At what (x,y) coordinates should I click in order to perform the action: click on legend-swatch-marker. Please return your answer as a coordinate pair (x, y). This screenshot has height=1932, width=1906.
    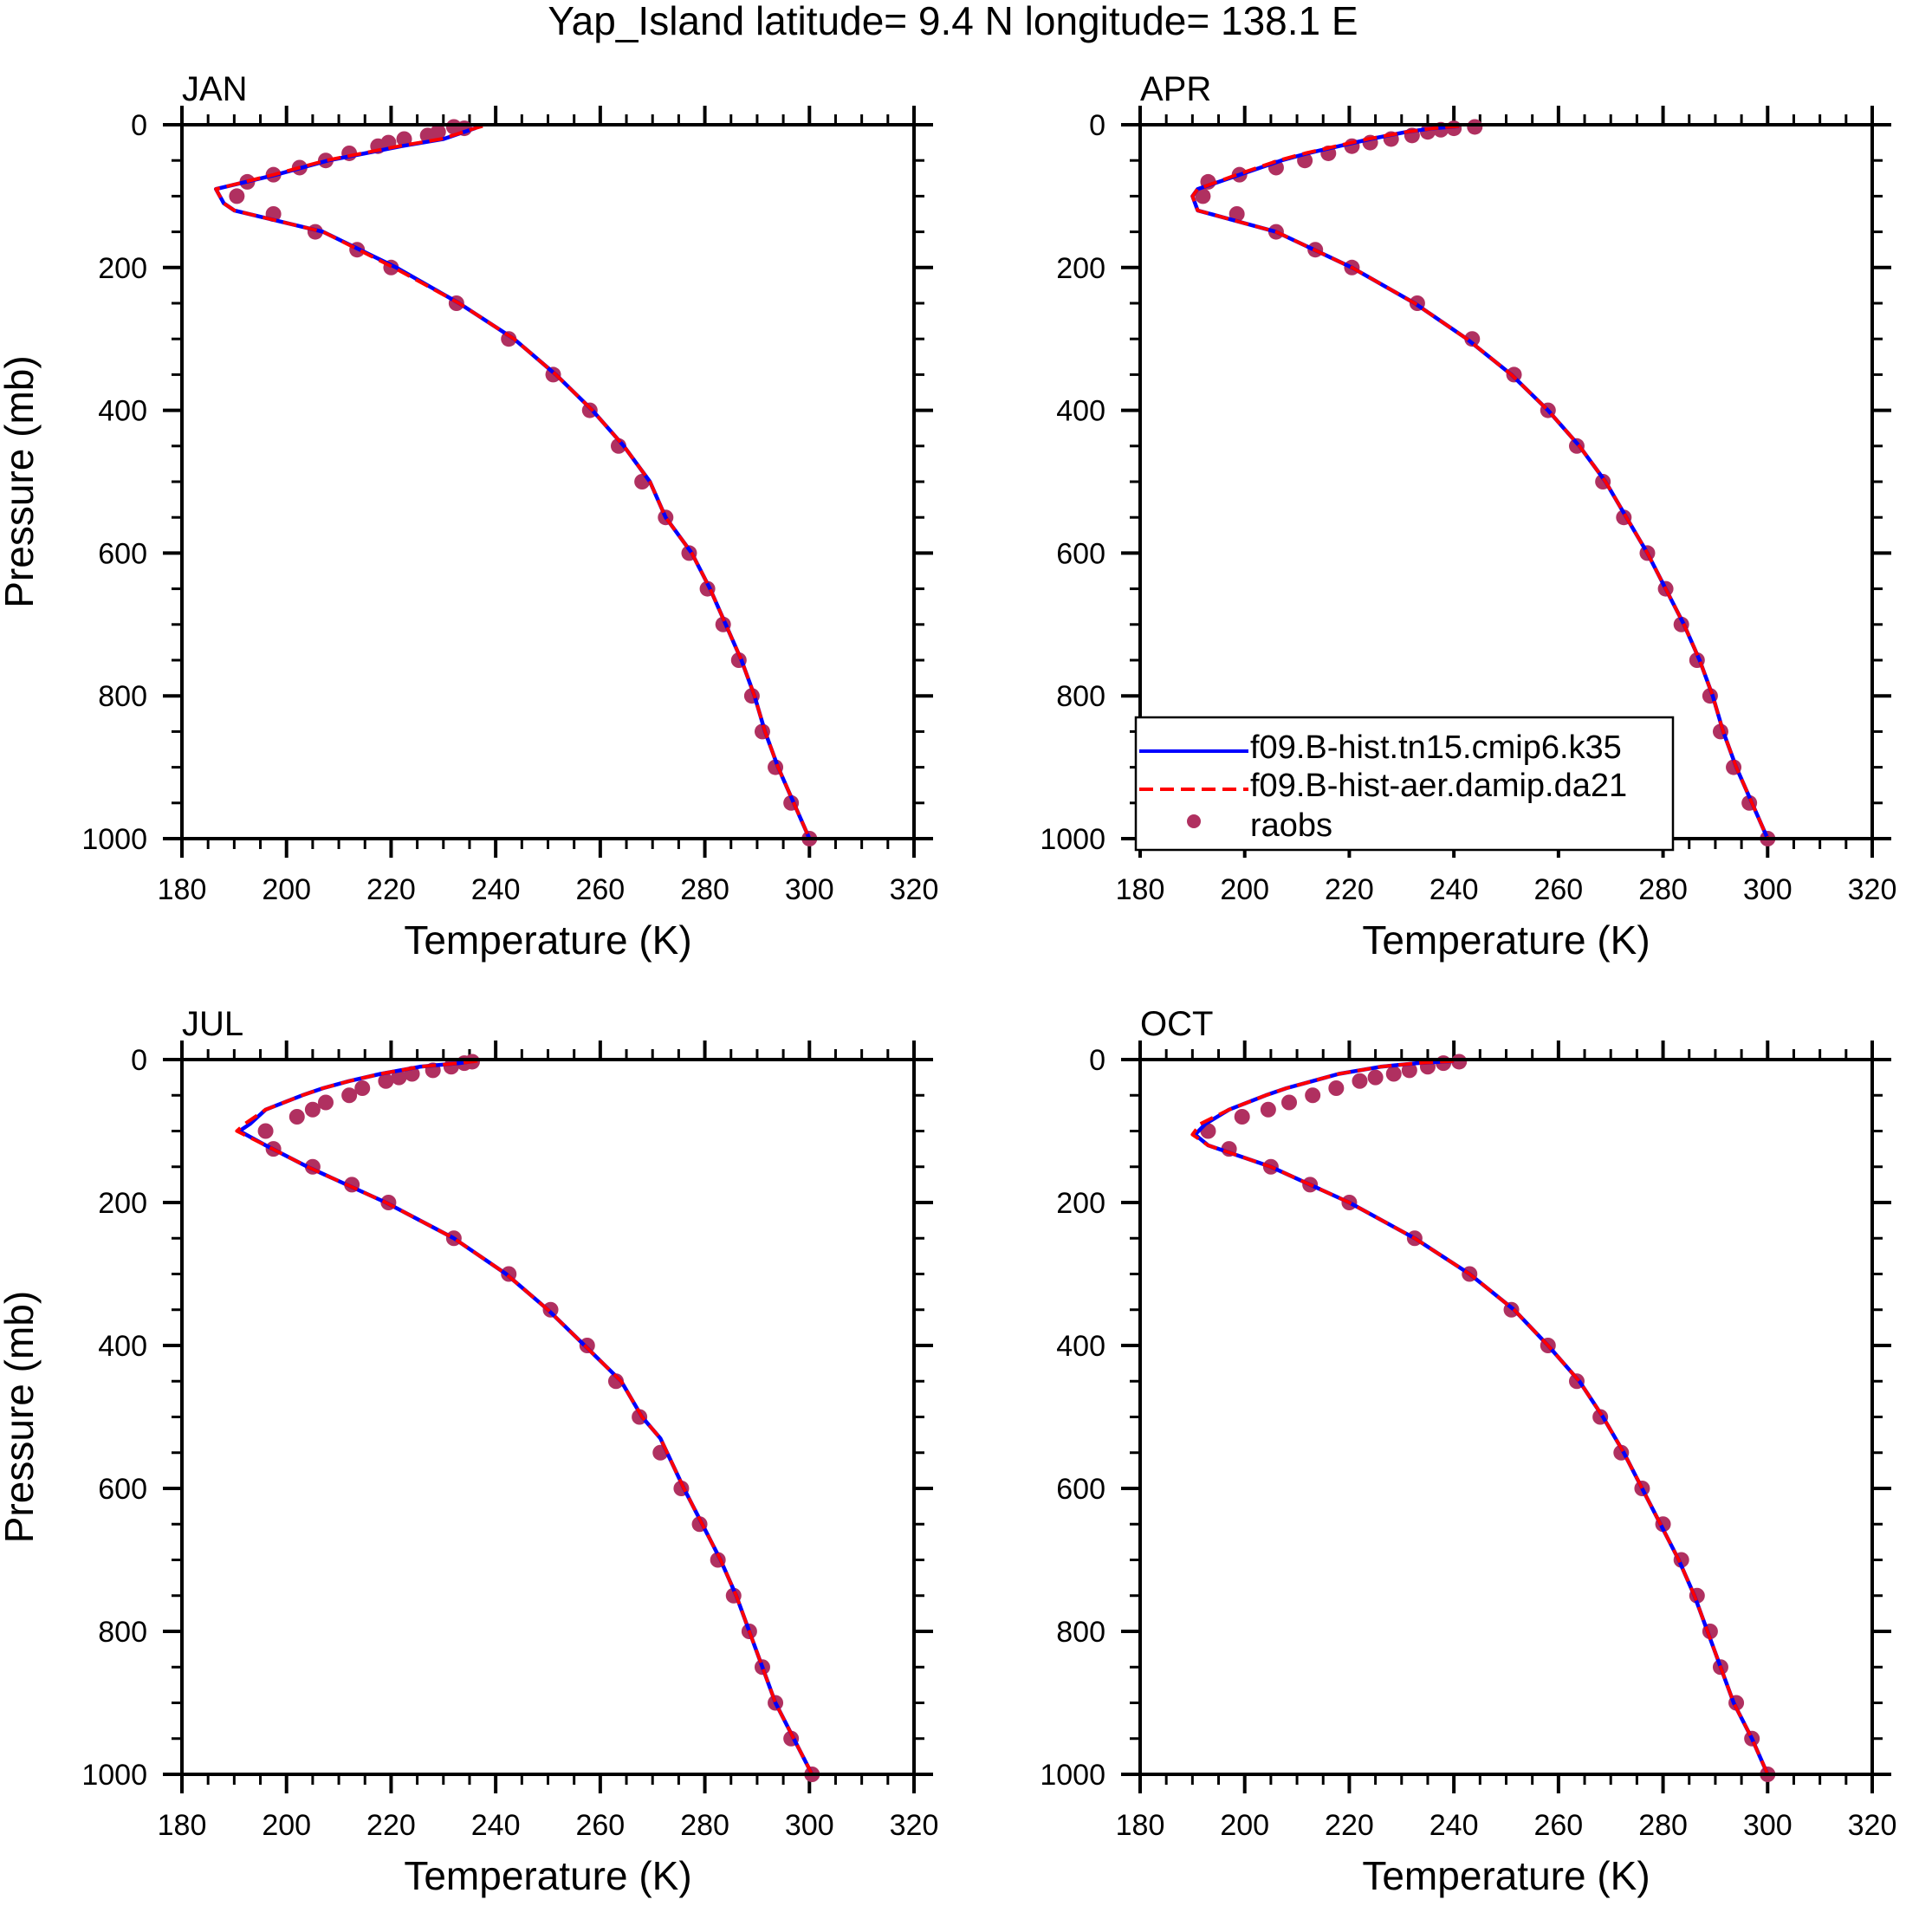
    Looking at the image, I should click on (1194, 821).